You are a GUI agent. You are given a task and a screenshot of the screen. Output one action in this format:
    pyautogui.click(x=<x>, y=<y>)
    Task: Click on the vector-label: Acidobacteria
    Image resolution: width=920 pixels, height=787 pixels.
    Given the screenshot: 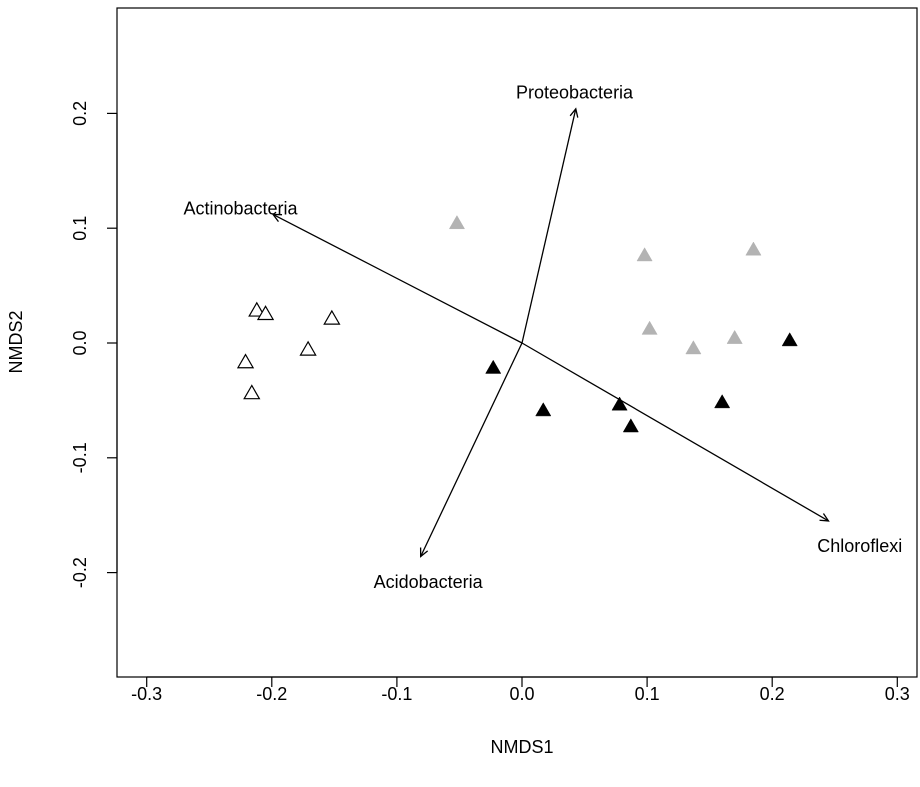 What is the action you would take?
    pyautogui.click(x=429, y=582)
    